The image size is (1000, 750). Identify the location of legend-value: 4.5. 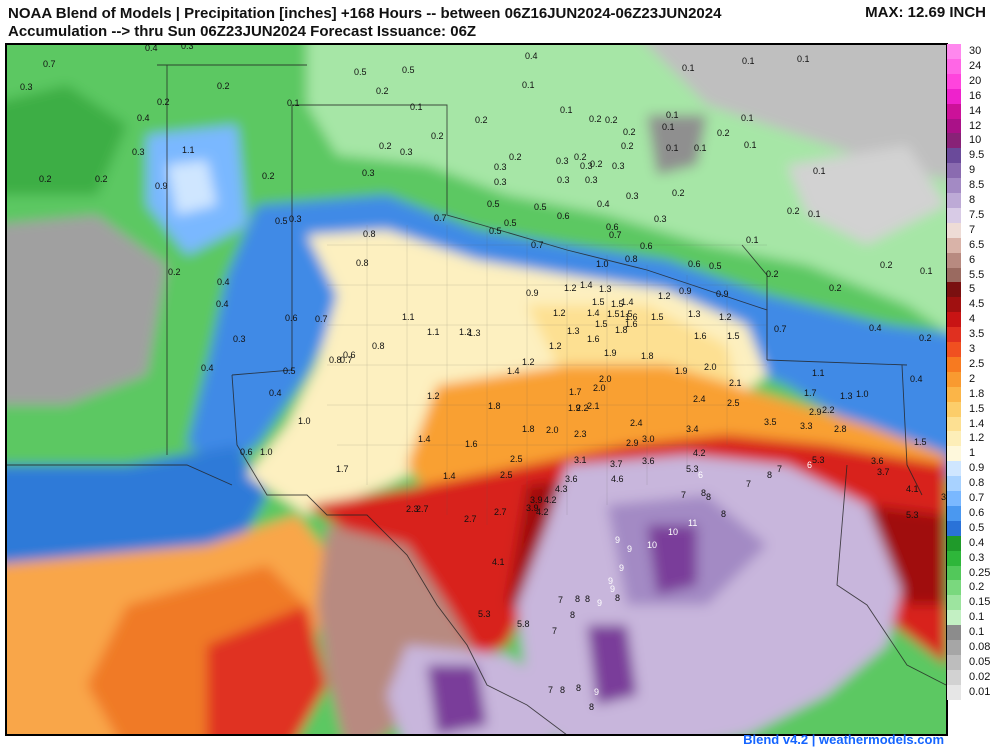
(977, 304).